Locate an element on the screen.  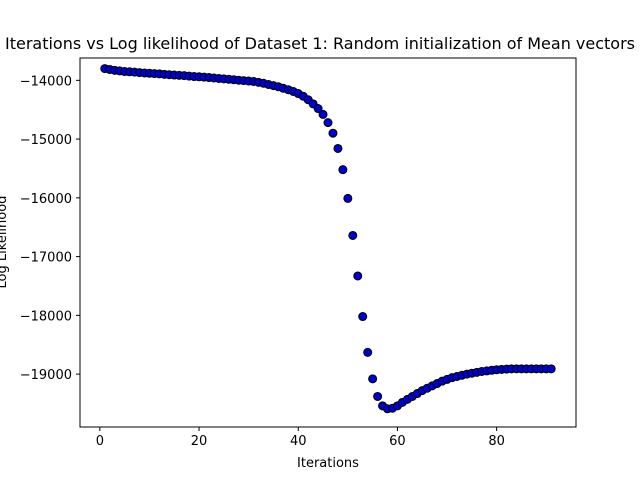
y-tick-label: −18000 is located at coordinates (46, 316).